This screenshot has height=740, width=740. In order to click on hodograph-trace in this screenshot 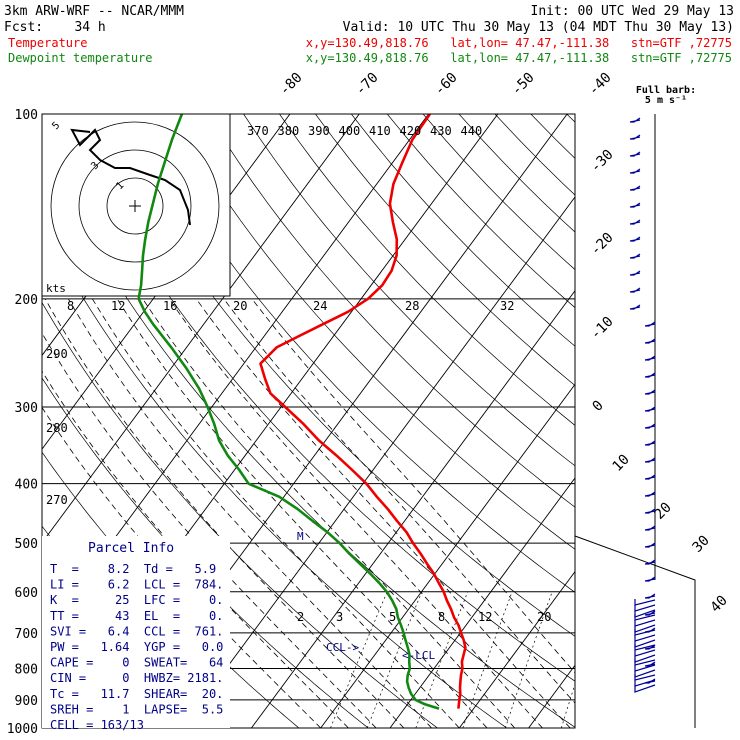, I will do `click(130, 177)`.